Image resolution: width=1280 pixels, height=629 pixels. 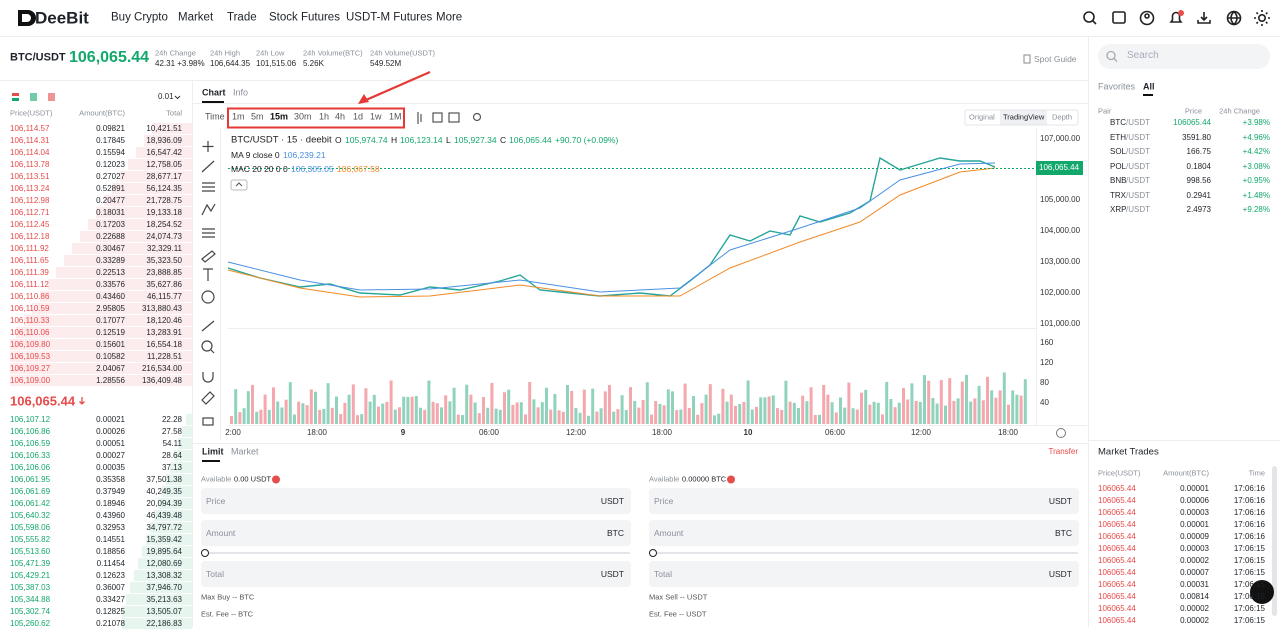 I want to click on view-option: Original, so click(x=982, y=117).